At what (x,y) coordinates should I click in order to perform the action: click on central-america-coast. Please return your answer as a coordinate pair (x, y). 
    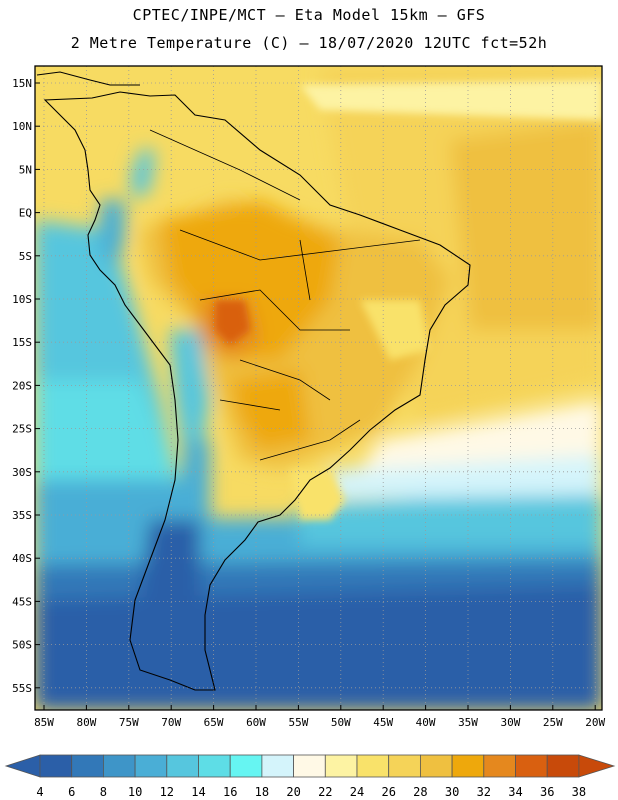
    Looking at the image, I should click on (88, 78).